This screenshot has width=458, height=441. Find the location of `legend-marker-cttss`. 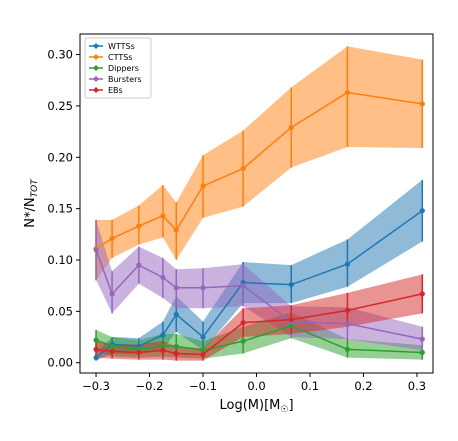

legend-marker-cttss is located at coordinates (96, 57).